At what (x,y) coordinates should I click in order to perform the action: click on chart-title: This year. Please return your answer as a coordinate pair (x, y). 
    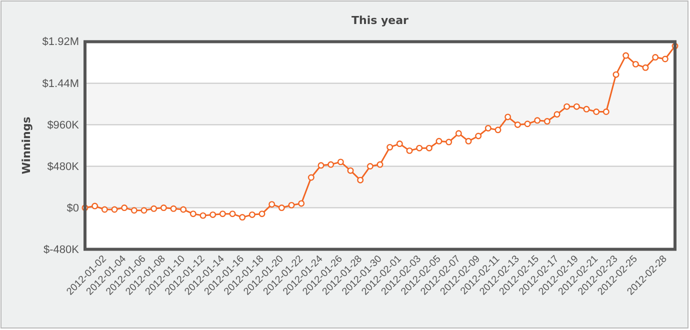
    Looking at the image, I should click on (381, 20).